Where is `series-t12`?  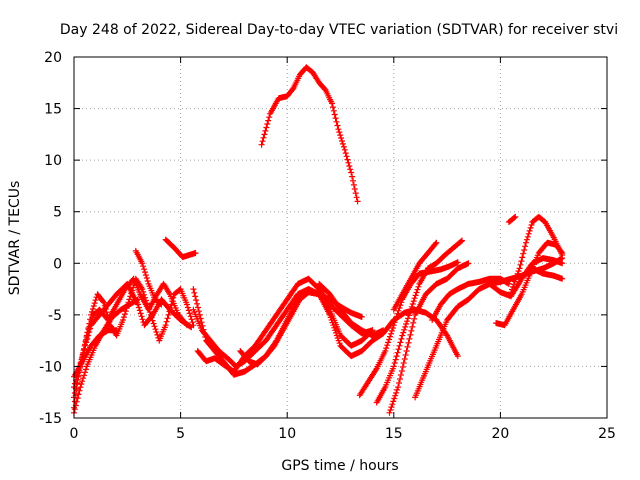 series-t12 is located at coordinates (351, 309).